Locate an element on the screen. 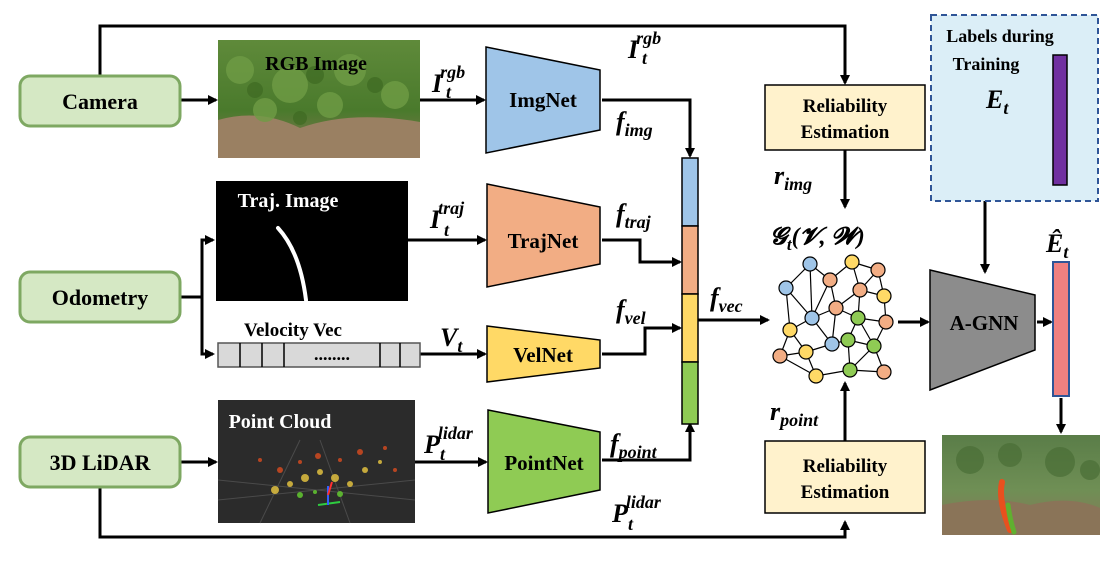 The height and width of the screenshot is (563, 1115). rgb-image: RGB Image is located at coordinates (319, 99).